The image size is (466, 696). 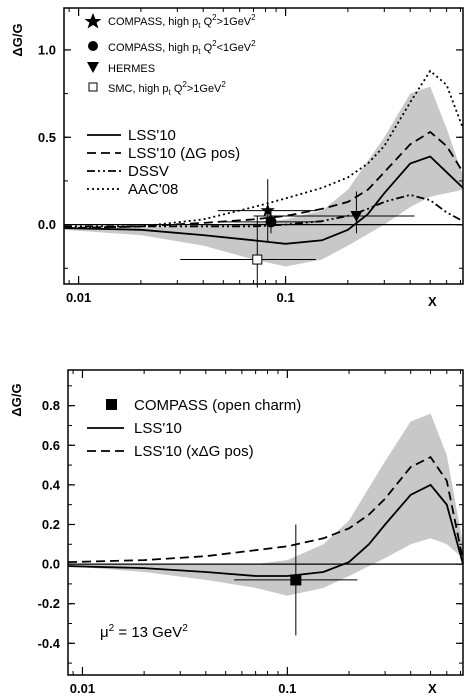 I want to click on legend-label: DSSV, so click(x=148, y=171).